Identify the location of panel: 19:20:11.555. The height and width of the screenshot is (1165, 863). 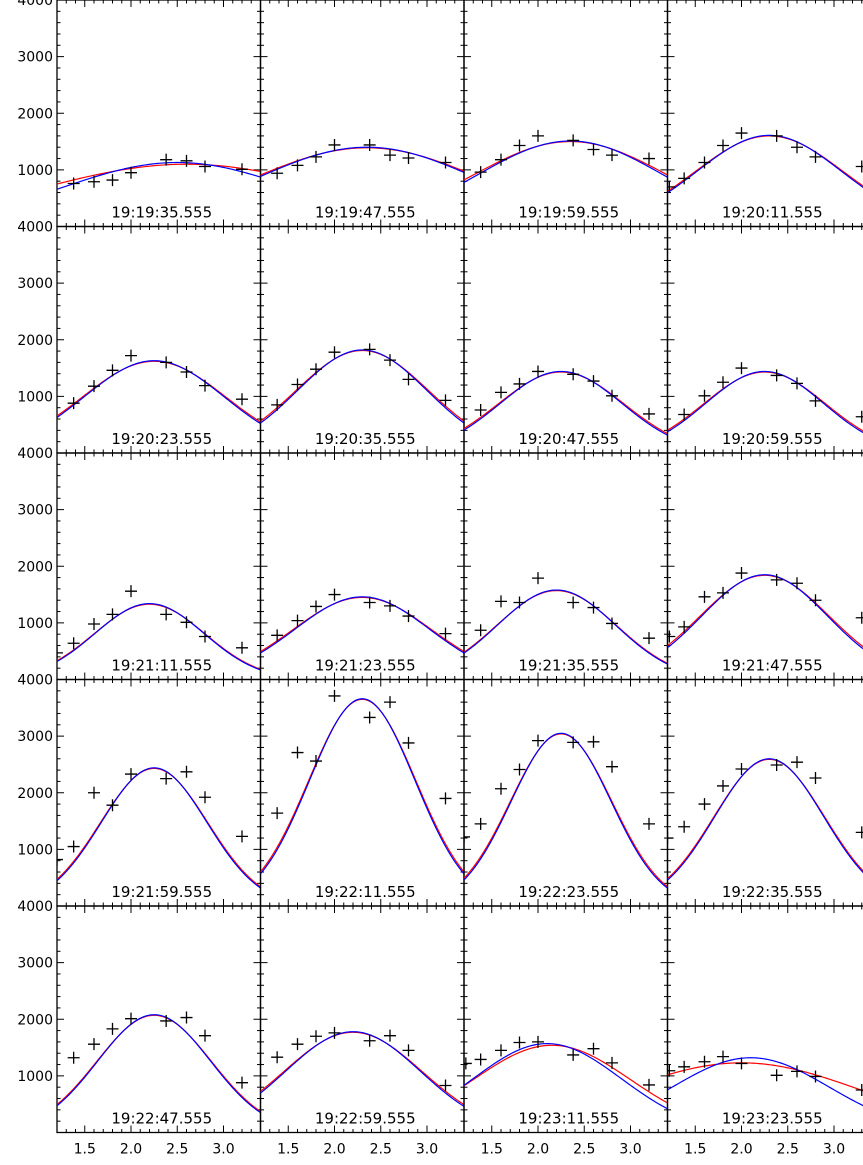
(764, 114).